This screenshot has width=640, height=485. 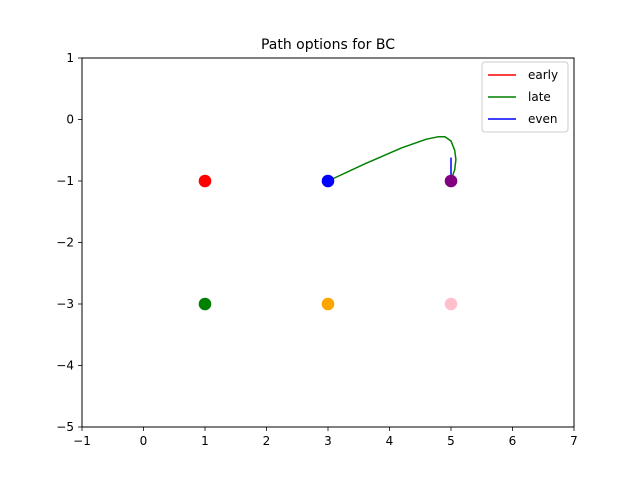 I want to click on x-tick-label: 5, so click(x=451, y=441).